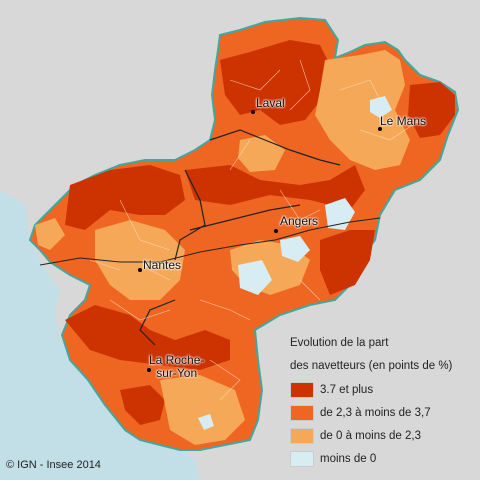  I want to click on legend-label: de 0 à moins de 2,3, so click(371, 435).